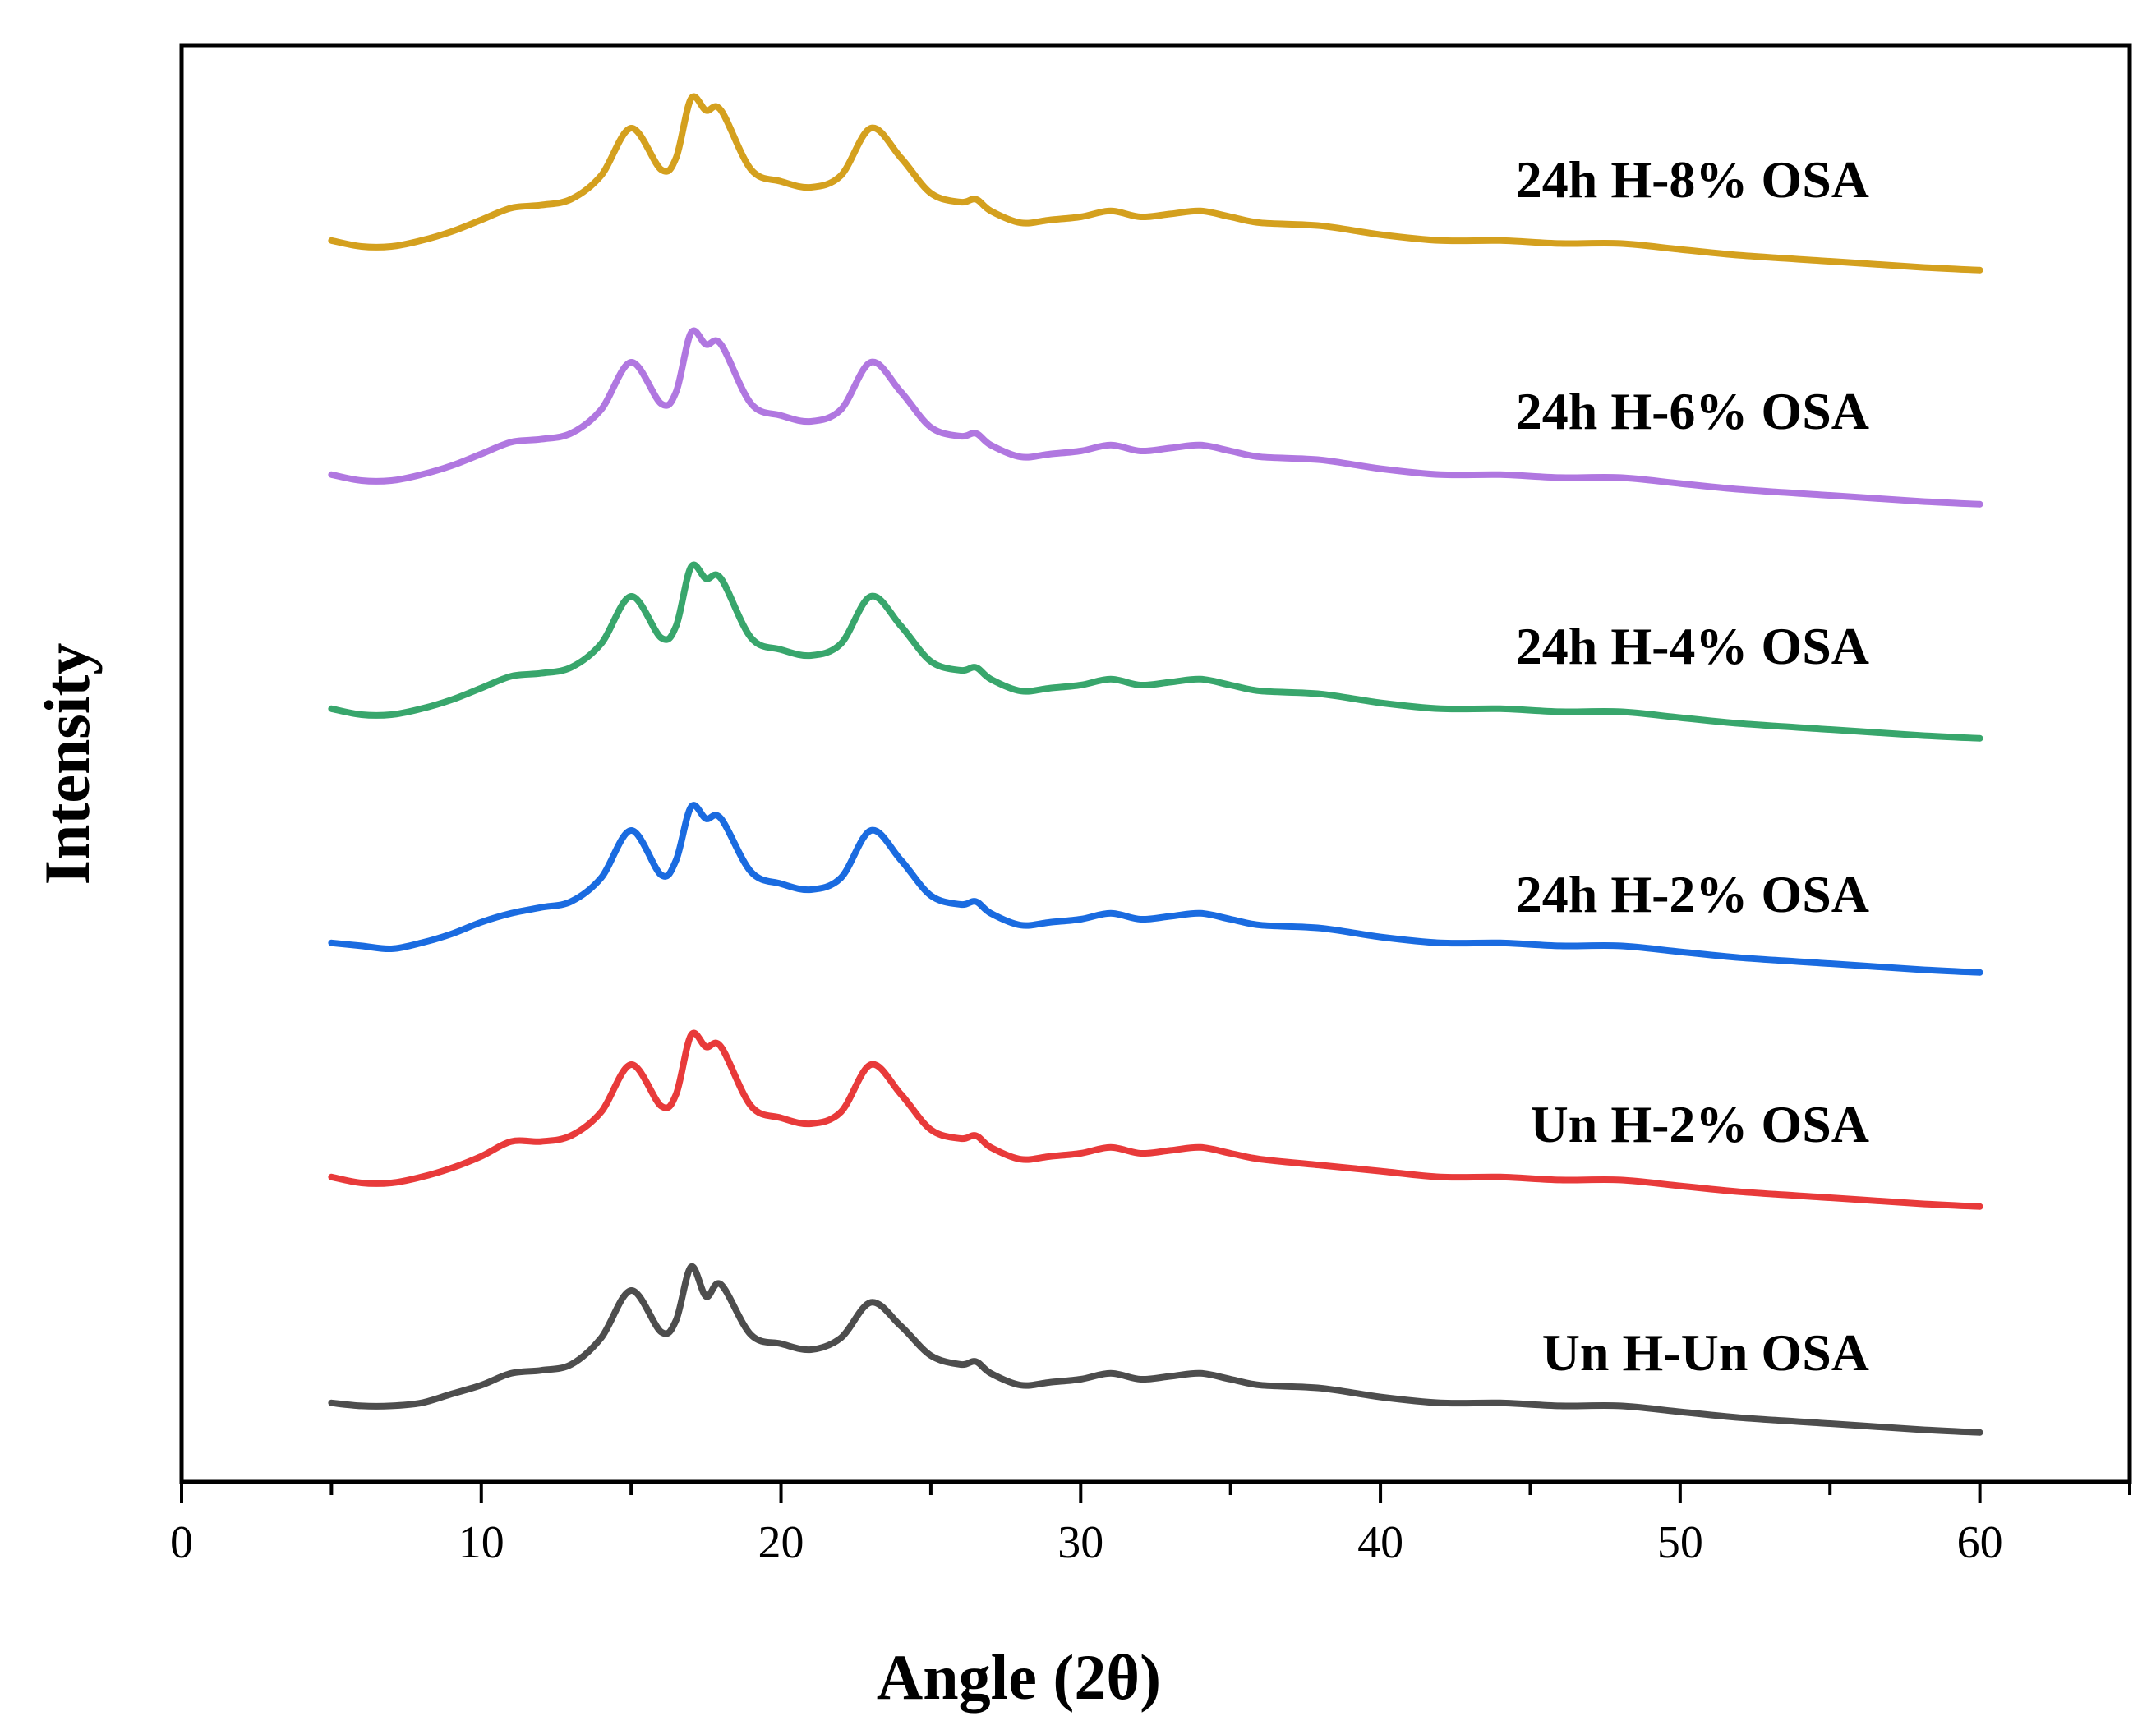 Image resolution: width=2156 pixels, height=1730 pixels. What do you see at coordinates (1980, 1542) in the screenshot?
I see `x-tick-label: 60` at bounding box center [1980, 1542].